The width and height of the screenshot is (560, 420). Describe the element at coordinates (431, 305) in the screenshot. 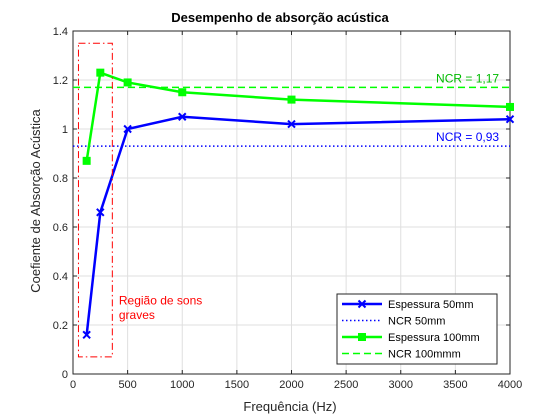

I see `legend-label-0: Espessura 50mm` at that location.